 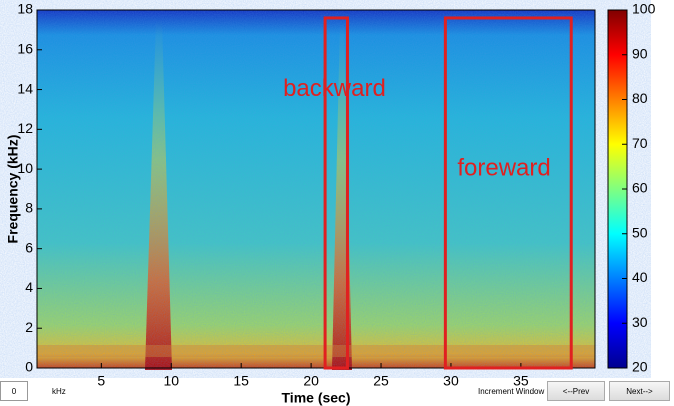 I want to click on start-input: 0, so click(x=14, y=391).